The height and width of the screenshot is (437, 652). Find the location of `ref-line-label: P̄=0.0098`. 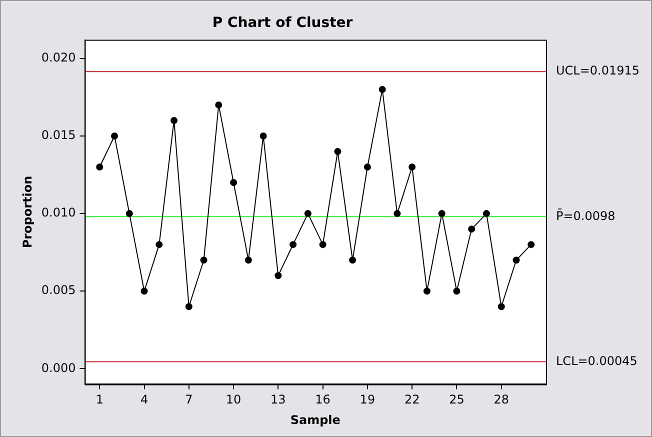

ref-line-label: P̄=0.0098 is located at coordinates (586, 215).